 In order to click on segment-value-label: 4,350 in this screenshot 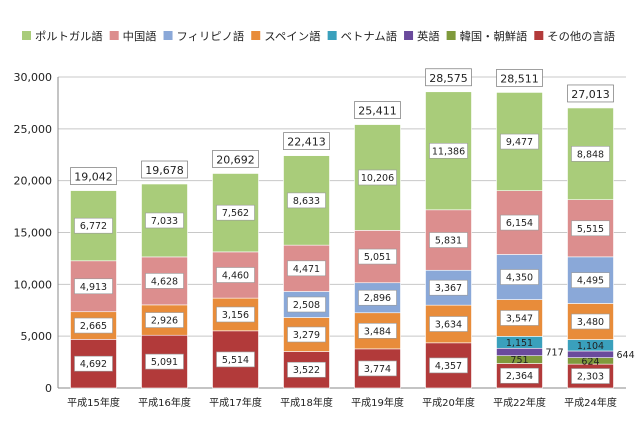, I will do `click(519, 278)`.